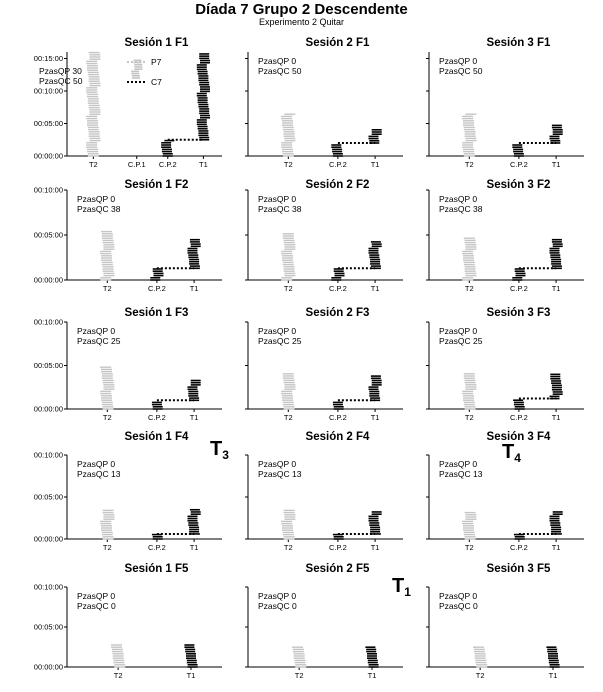 The image size is (603, 692). What do you see at coordinates (519, 313) in the screenshot?
I see `panel-title: Sesión 3 F3` at bounding box center [519, 313].